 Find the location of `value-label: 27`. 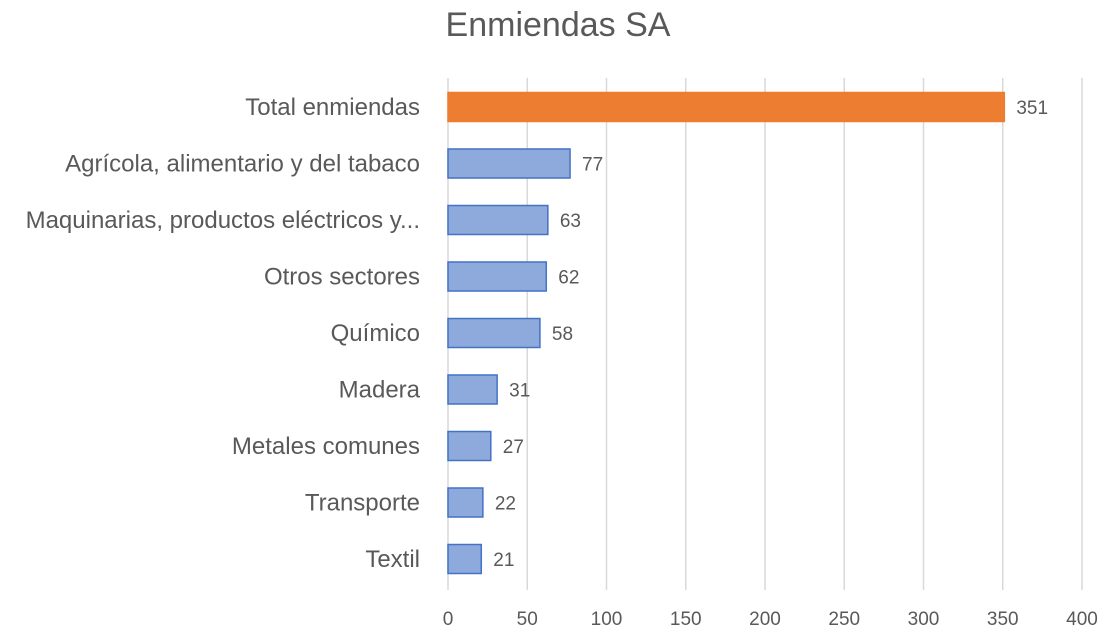

value-label: 27 is located at coordinates (513, 447).